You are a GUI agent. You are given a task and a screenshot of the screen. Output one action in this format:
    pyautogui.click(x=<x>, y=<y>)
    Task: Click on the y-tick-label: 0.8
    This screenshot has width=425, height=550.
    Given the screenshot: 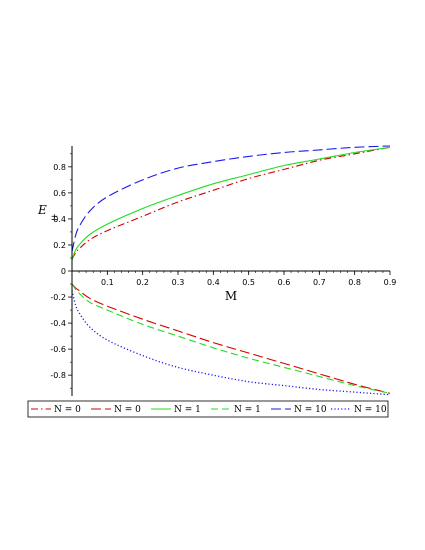 What is the action you would take?
    pyautogui.click(x=59, y=167)
    